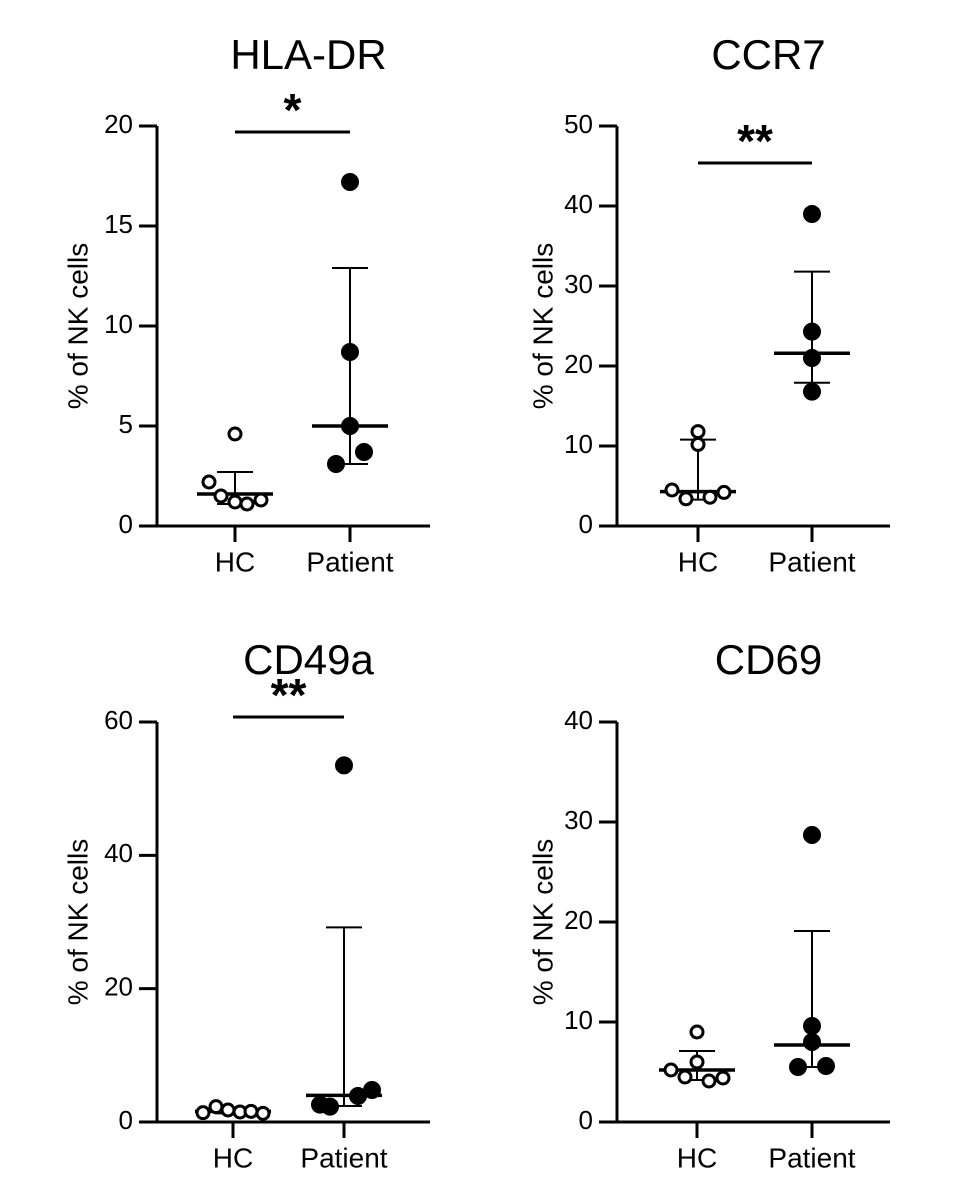 The image size is (960, 1200). What do you see at coordinates (118, 224) in the screenshot?
I see `y-tick-label: 15` at bounding box center [118, 224].